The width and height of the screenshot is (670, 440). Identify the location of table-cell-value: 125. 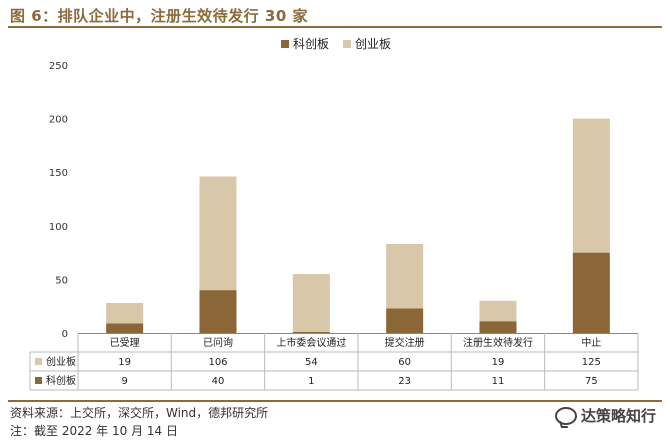
(591, 362).